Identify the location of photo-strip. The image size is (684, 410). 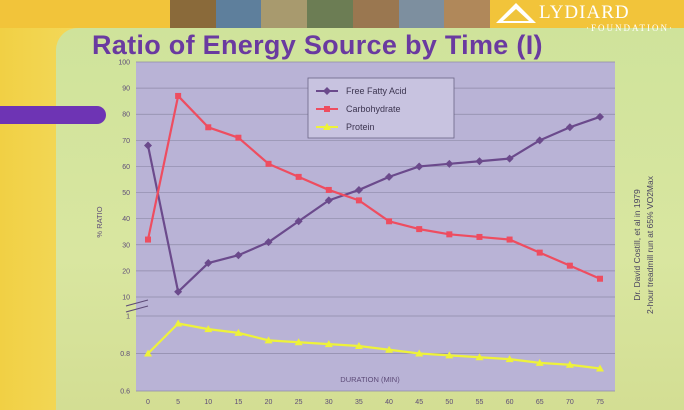
(330, 14).